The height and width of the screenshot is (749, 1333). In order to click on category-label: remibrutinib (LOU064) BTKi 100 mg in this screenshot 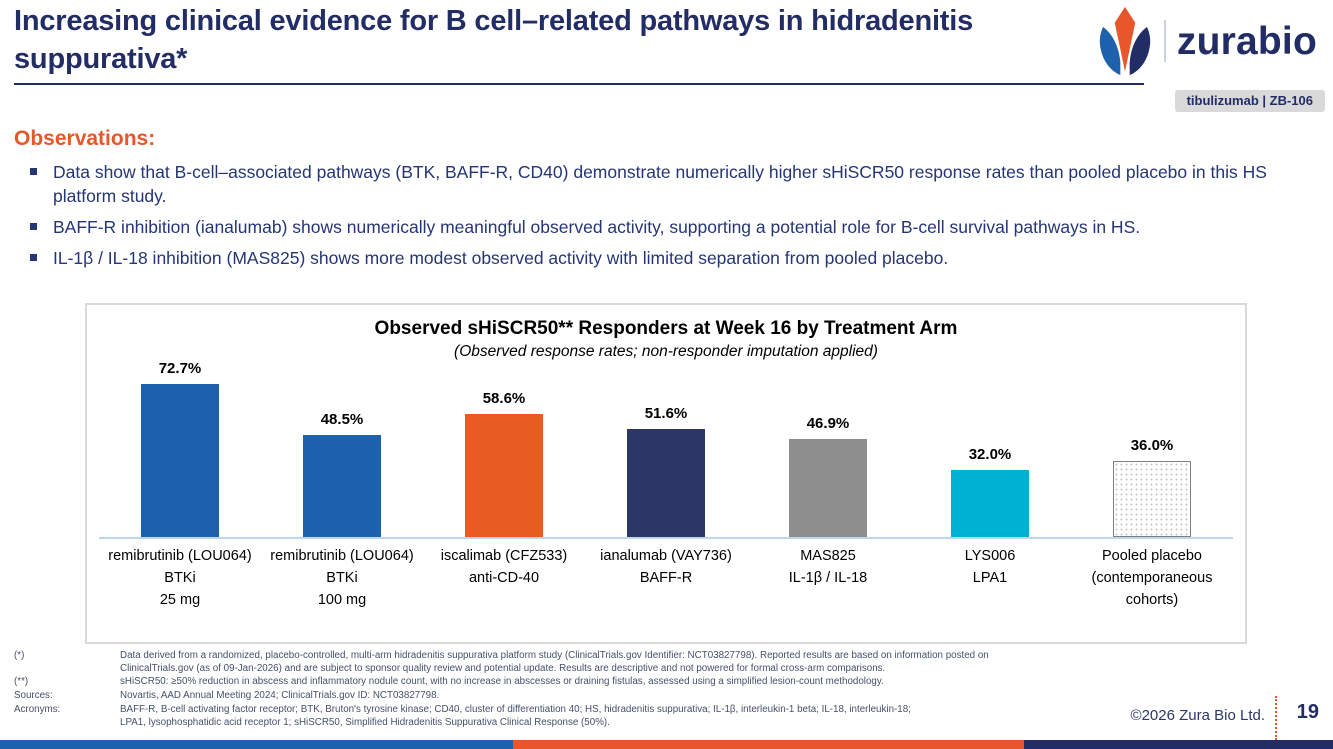, I will do `click(342, 578)`.